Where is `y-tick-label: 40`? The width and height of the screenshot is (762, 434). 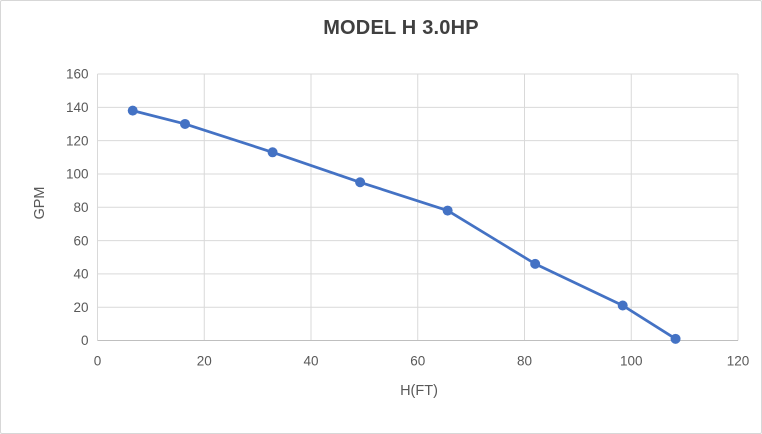
y-tick-label: 40 is located at coordinates (80, 274).